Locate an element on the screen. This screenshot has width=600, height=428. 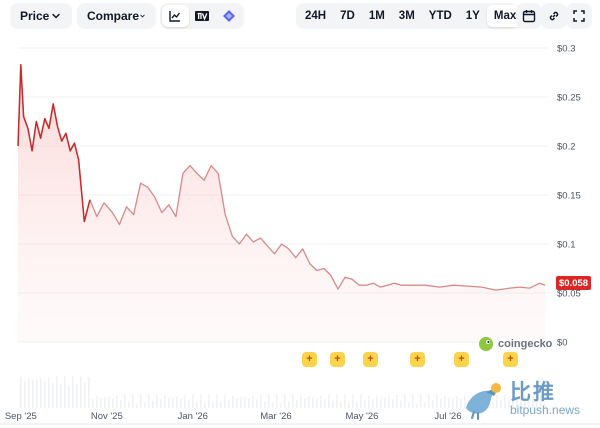
range-max: Max is located at coordinates (505, 16).